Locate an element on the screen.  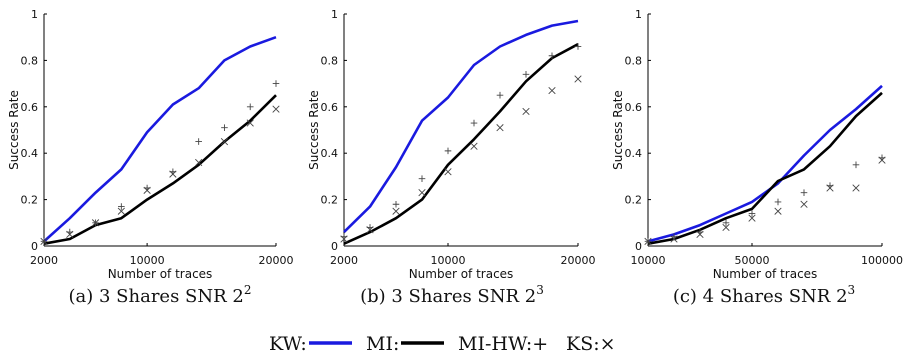
legend-ks-label: KS:× is located at coordinates (591, 344).